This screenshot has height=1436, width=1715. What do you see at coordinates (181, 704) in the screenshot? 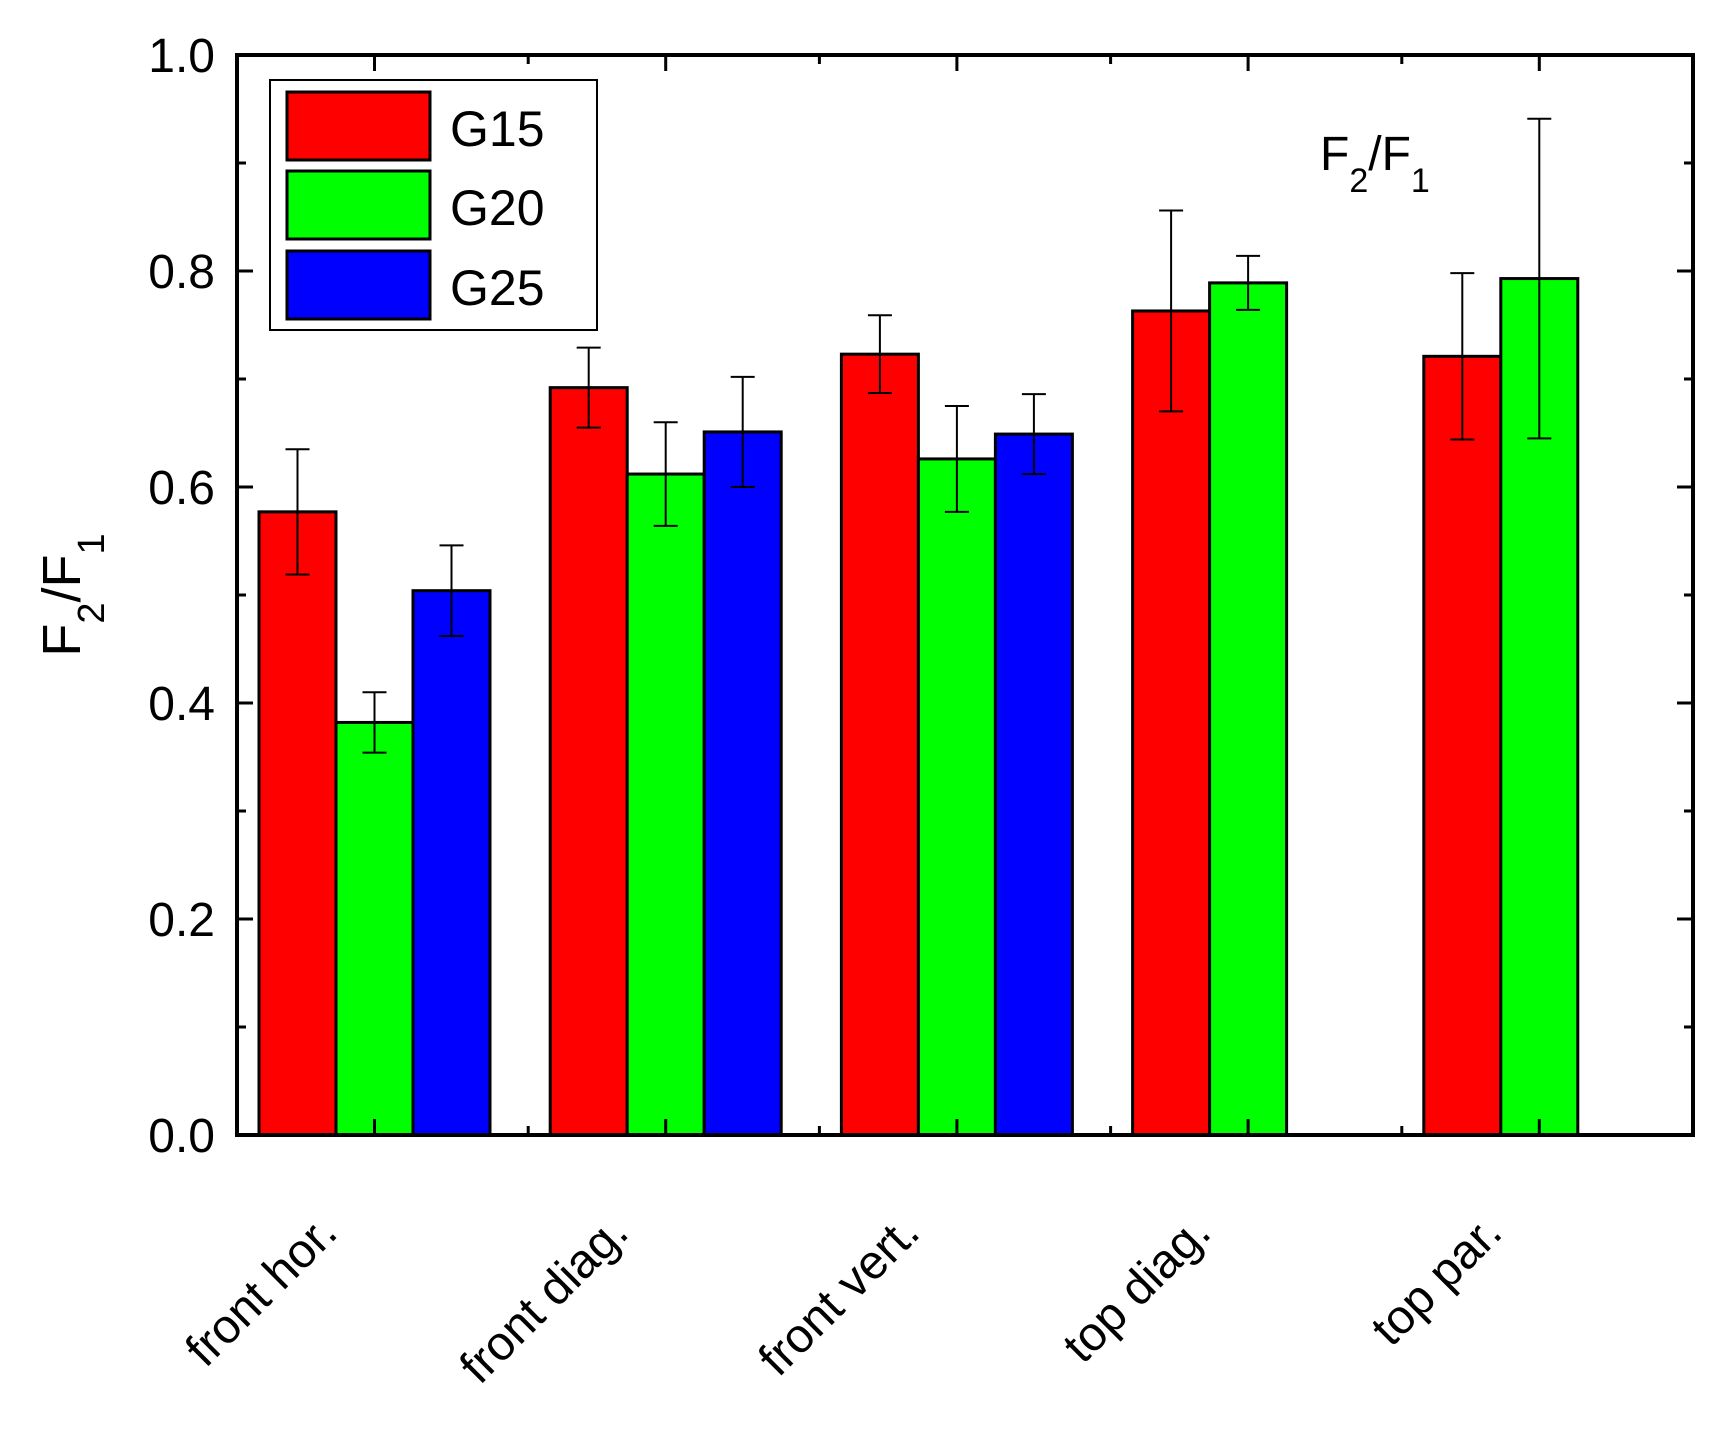
I see `y-tick-label: 0.4` at bounding box center [181, 704].